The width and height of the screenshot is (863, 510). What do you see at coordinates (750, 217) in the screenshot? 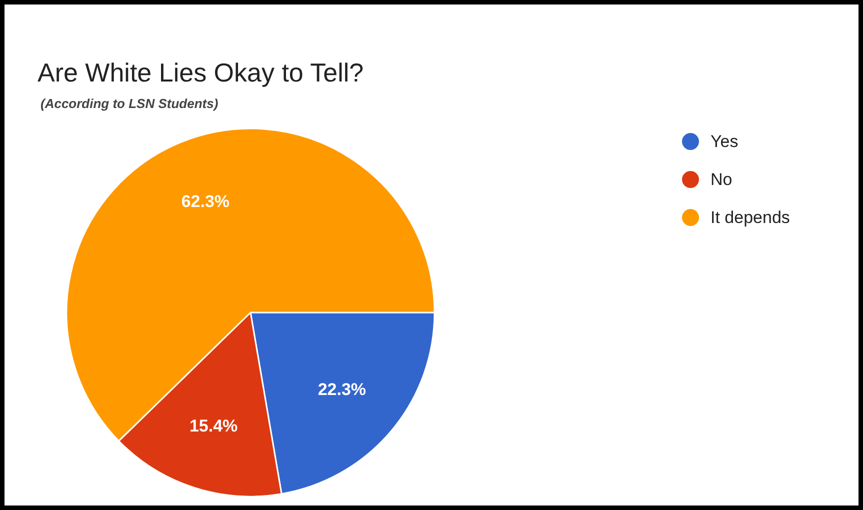
I see `legend-label: It depends` at bounding box center [750, 217].